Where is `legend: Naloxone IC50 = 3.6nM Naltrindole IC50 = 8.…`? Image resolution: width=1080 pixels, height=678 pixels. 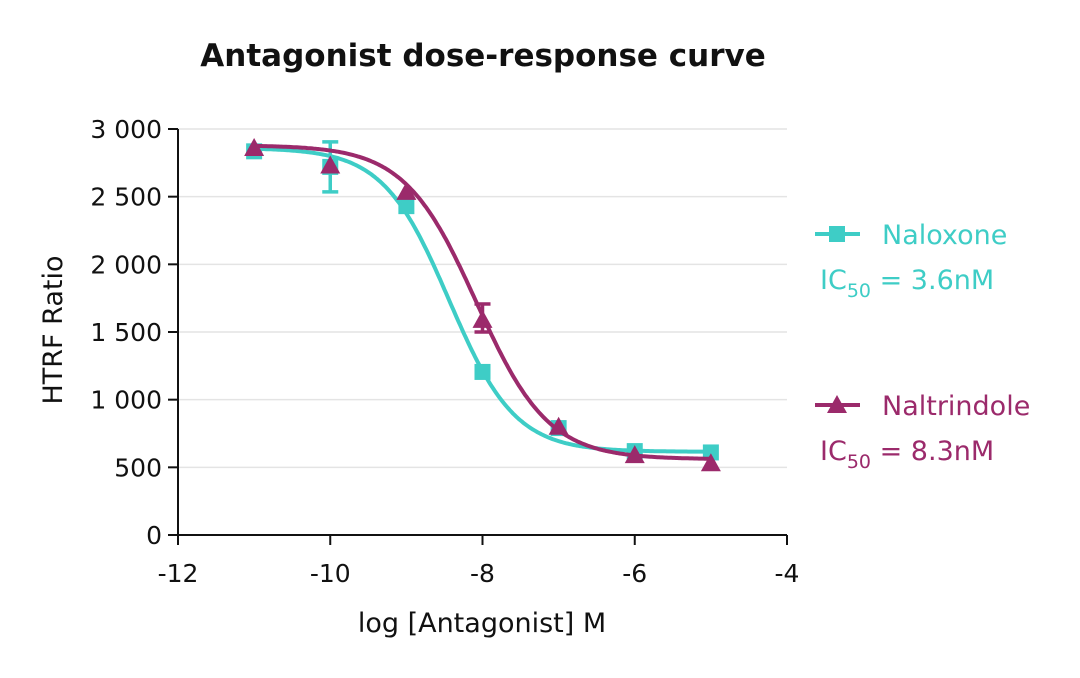 legend: Naloxone IC50 = 3.6nM Naltrindole IC50 = 8.… is located at coordinates (922, 346).